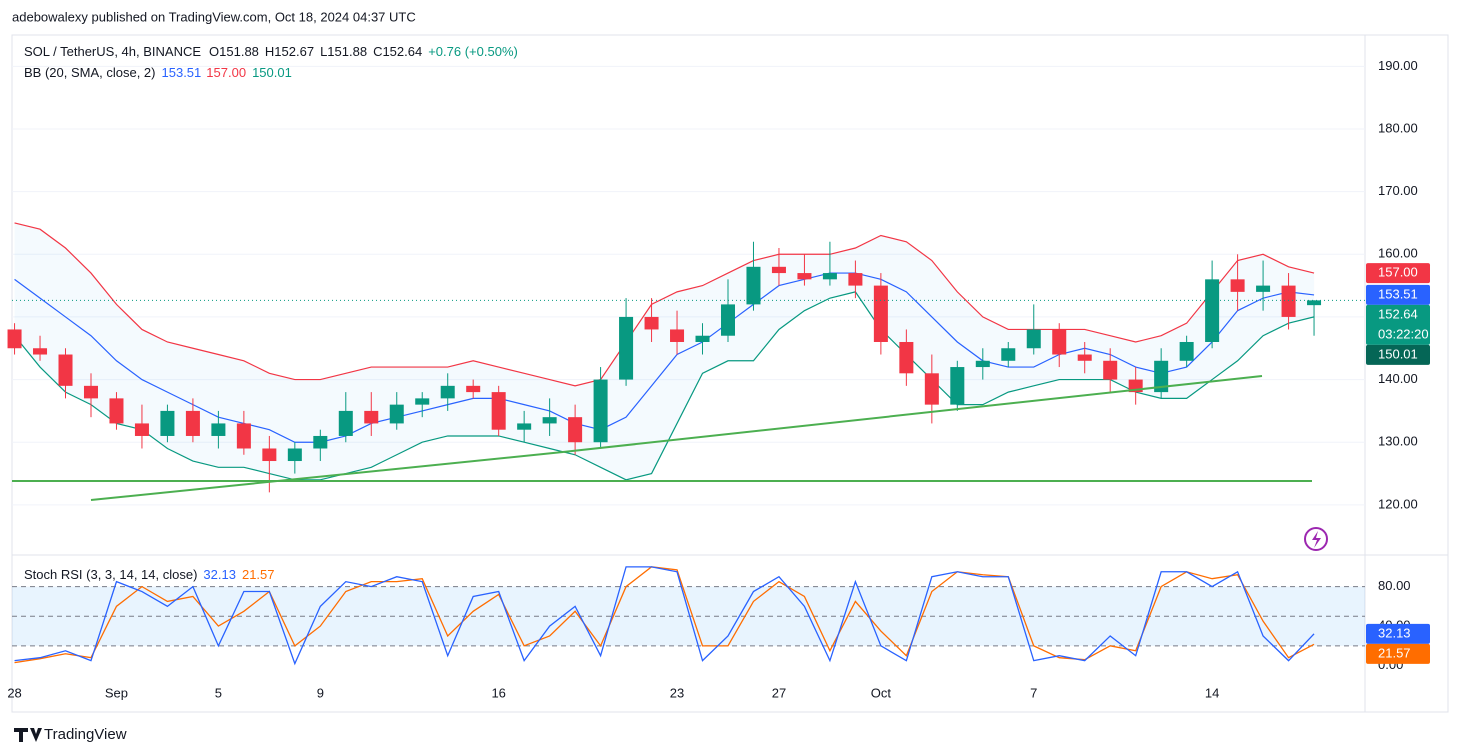 This screenshot has width=1462, height=756. Describe the element at coordinates (112, 51) in the screenshot. I see `symbol: SOL / TetherUS, 4h, BINANCE` at that location.